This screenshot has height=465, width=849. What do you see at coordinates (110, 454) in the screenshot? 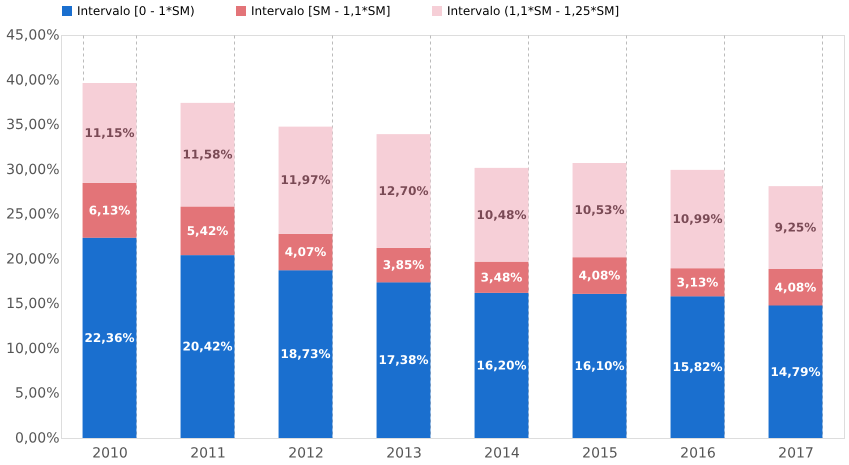
I see `x-tick-label: 2010` at bounding box center [110, 454].